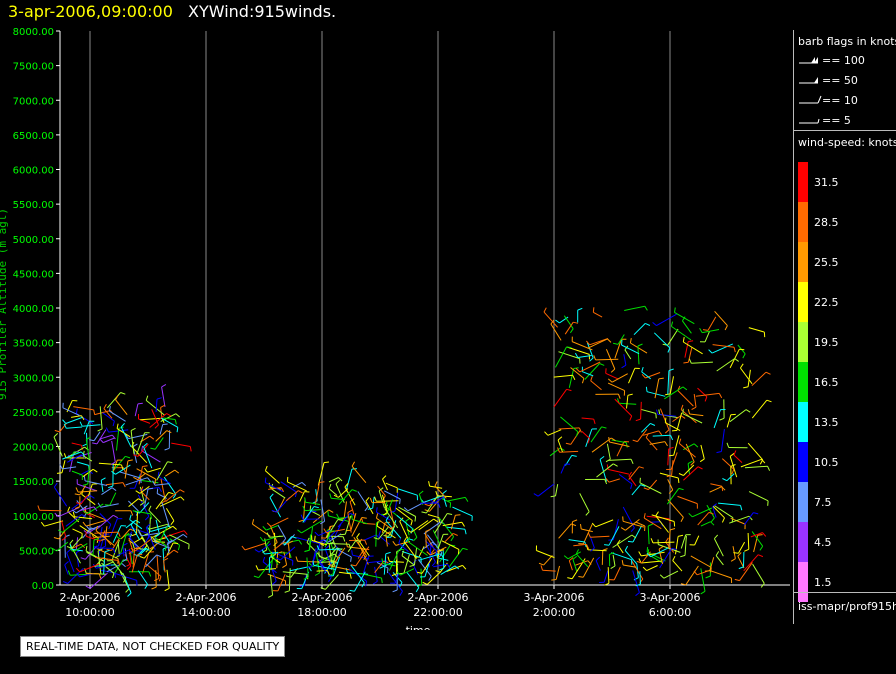  What do you see at coordinates (321, 597) in the screenshot?
I see `x-tick-label: 2-Apr-2006` at bounding box center [321, 597].